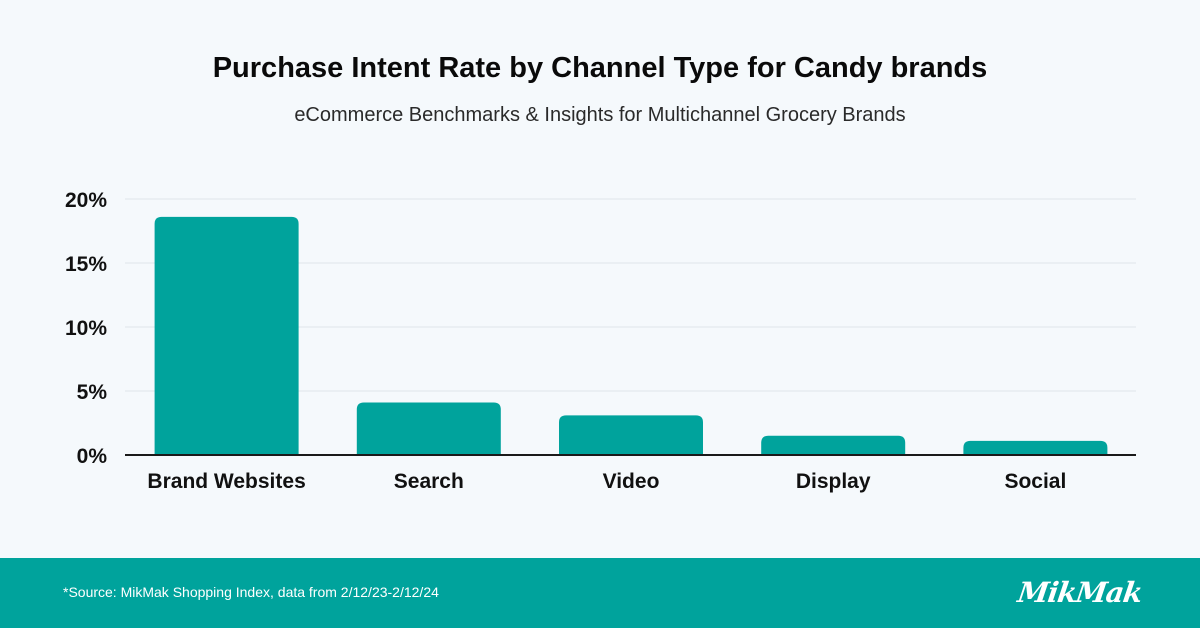 The height and width of the screenshot is (628, 1200). What do you see at coordinates (226, 481) in the screenshot?
I see `x-category-label: Brand Websites` at bounding box center [226, 481].